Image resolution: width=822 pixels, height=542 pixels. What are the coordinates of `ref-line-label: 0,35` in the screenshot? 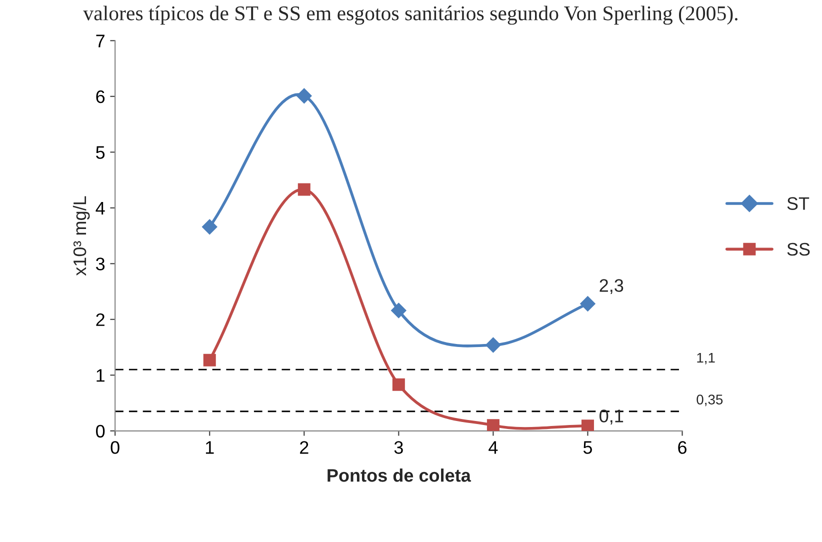 It's located at (709, 400).